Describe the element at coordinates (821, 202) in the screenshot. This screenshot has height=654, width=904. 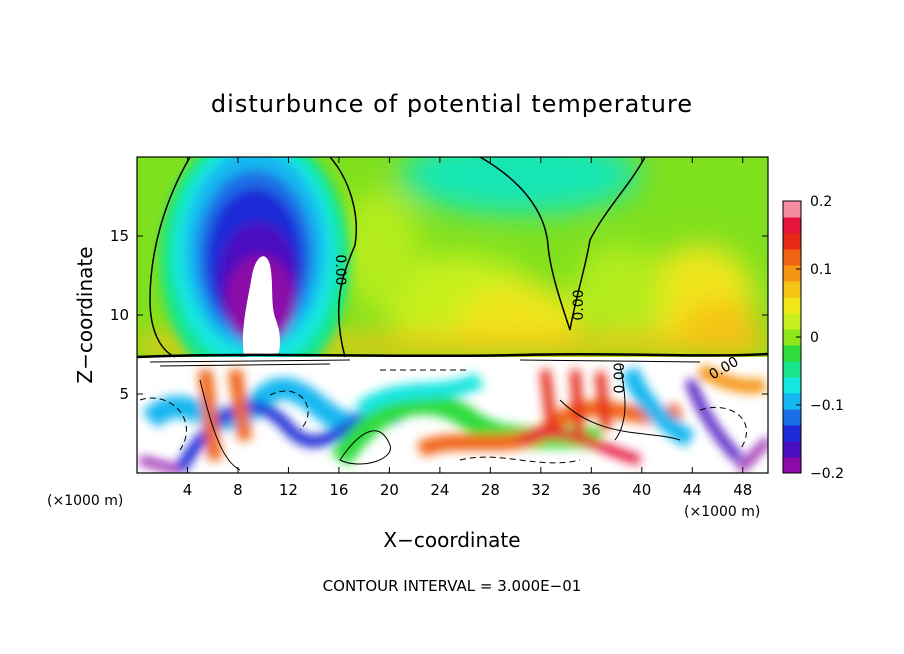
I see `colorbar-tick-label: 0.2` at that location.